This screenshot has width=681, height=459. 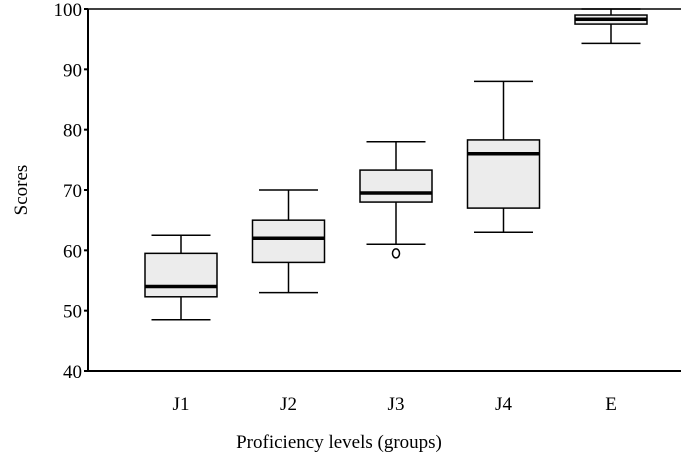 What do you see at coordinates (72, 70) in the screenshot?
I see `y-tick-label: 90` at bounding box center [72, 70].